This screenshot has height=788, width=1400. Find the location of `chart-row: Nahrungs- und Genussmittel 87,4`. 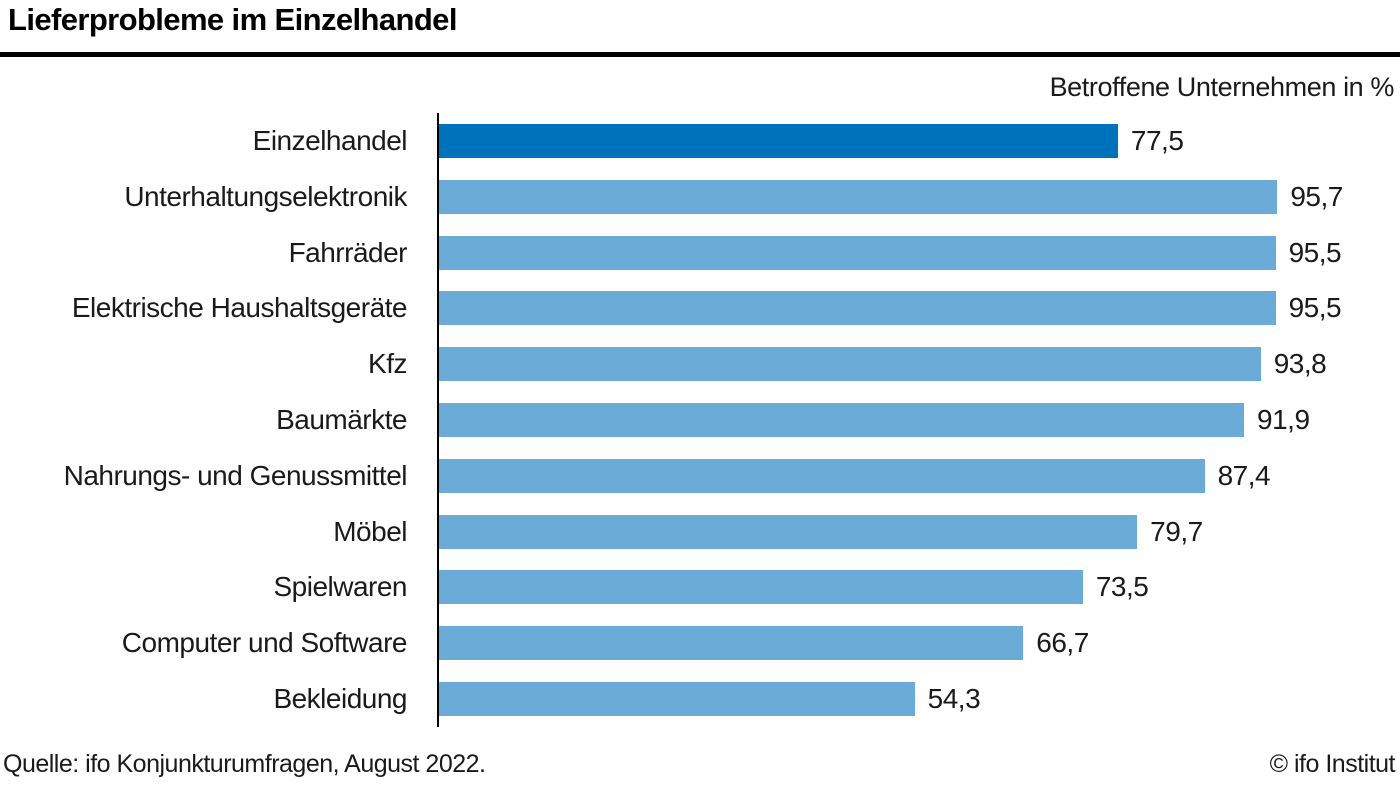

chart-row: Nahrungs- und Genussmittel 87,4 is located at coordinates (700, 476).